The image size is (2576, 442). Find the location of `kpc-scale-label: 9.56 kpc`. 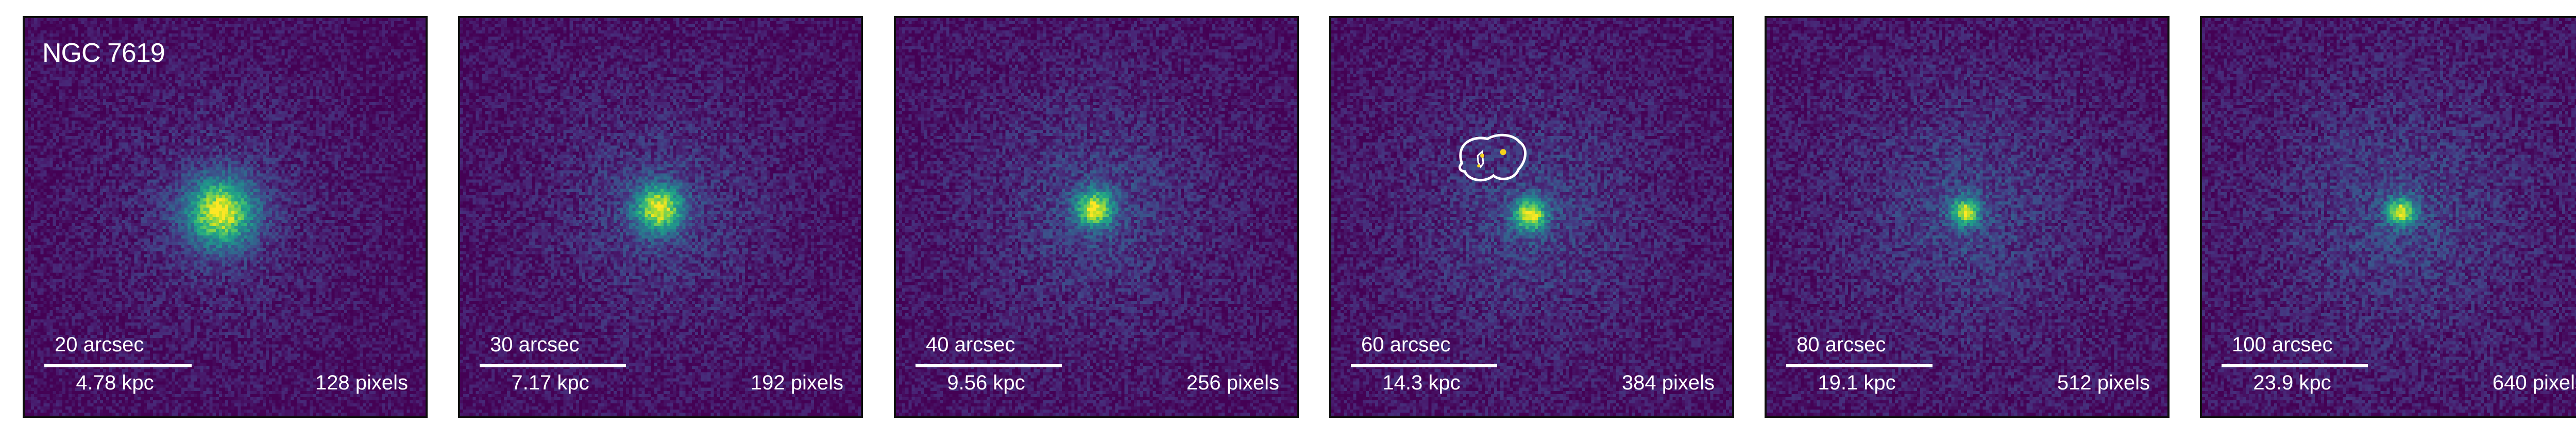

kpc-scale-label: 9.56 kpc is located at coordinates (986, 382).